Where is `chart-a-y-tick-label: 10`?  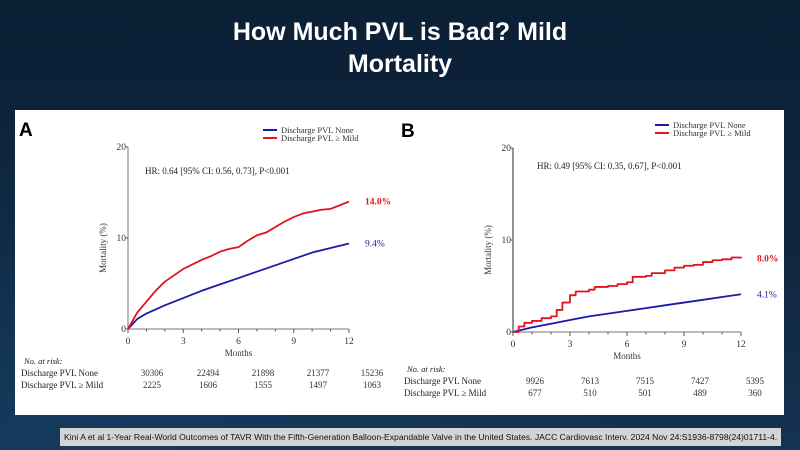 chart-a-y-tick-label: 10 is located at coordinates (122, 239).